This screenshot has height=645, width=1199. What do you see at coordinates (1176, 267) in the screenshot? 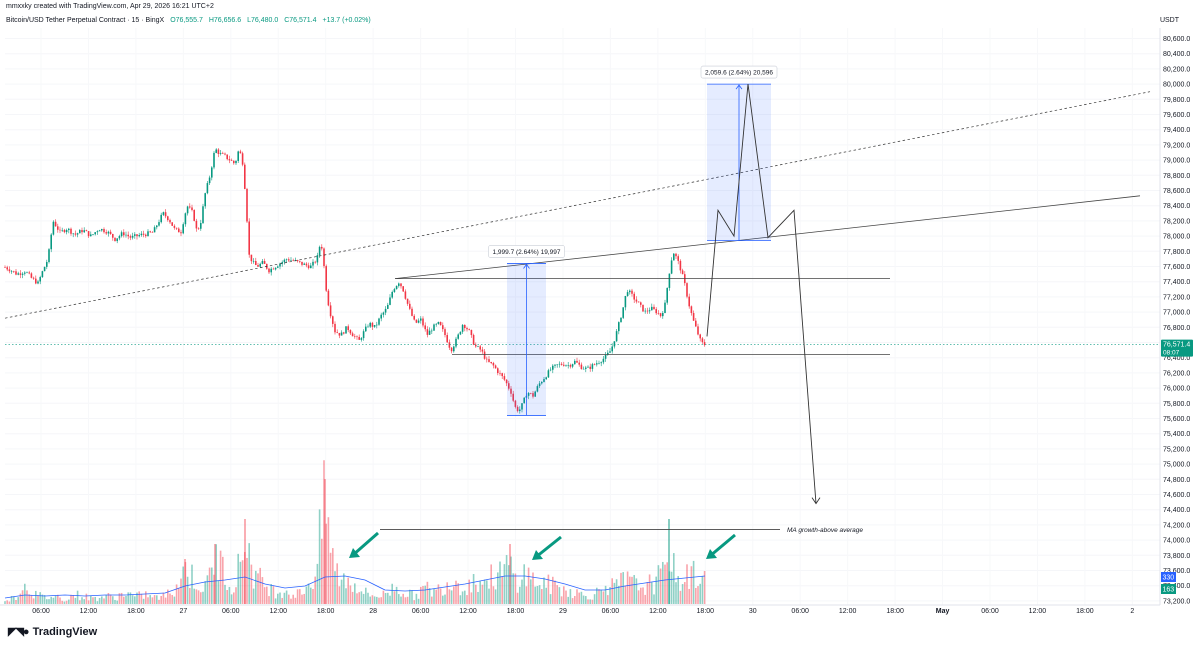
I see `price-tick-label: 77,600.0` at bounding box center [1176, 267].